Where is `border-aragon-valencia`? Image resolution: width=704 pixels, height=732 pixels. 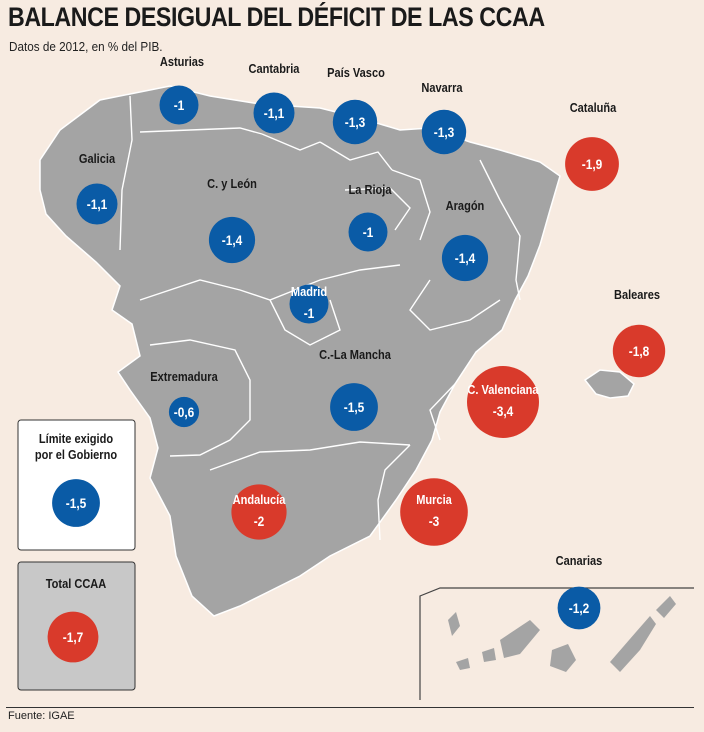 border-aragon-valencia is located at coordinates (455, 305).